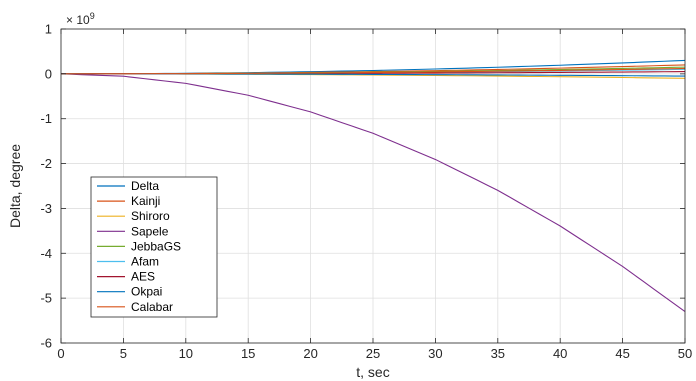 Image resolution: width=696 pixels, height=381 pixels. What do you see at coordinates (46, 253) in the screenshot?
I see `y-tick-label: -4` at bounding box center [46, 253].